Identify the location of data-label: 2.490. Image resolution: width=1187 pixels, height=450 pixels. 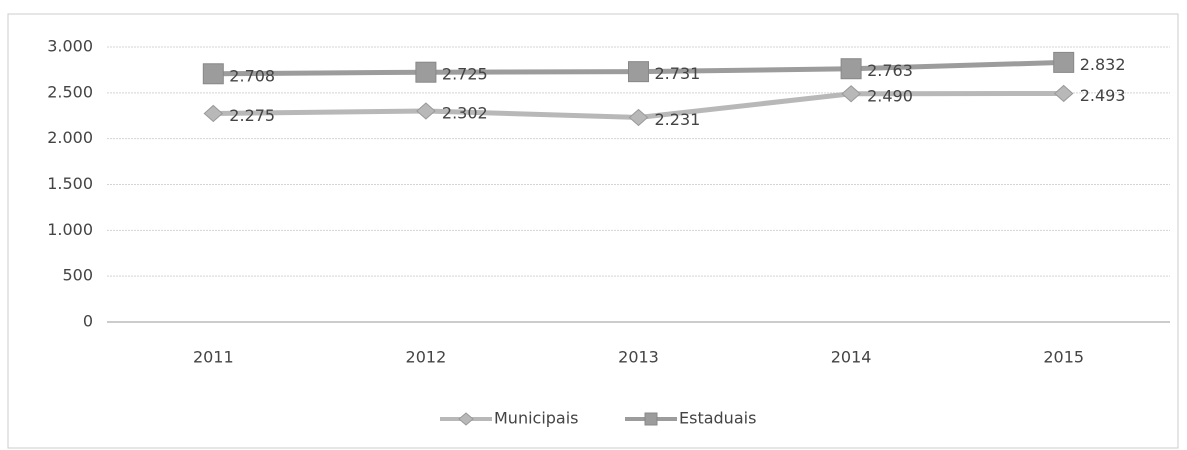
(890, 95).